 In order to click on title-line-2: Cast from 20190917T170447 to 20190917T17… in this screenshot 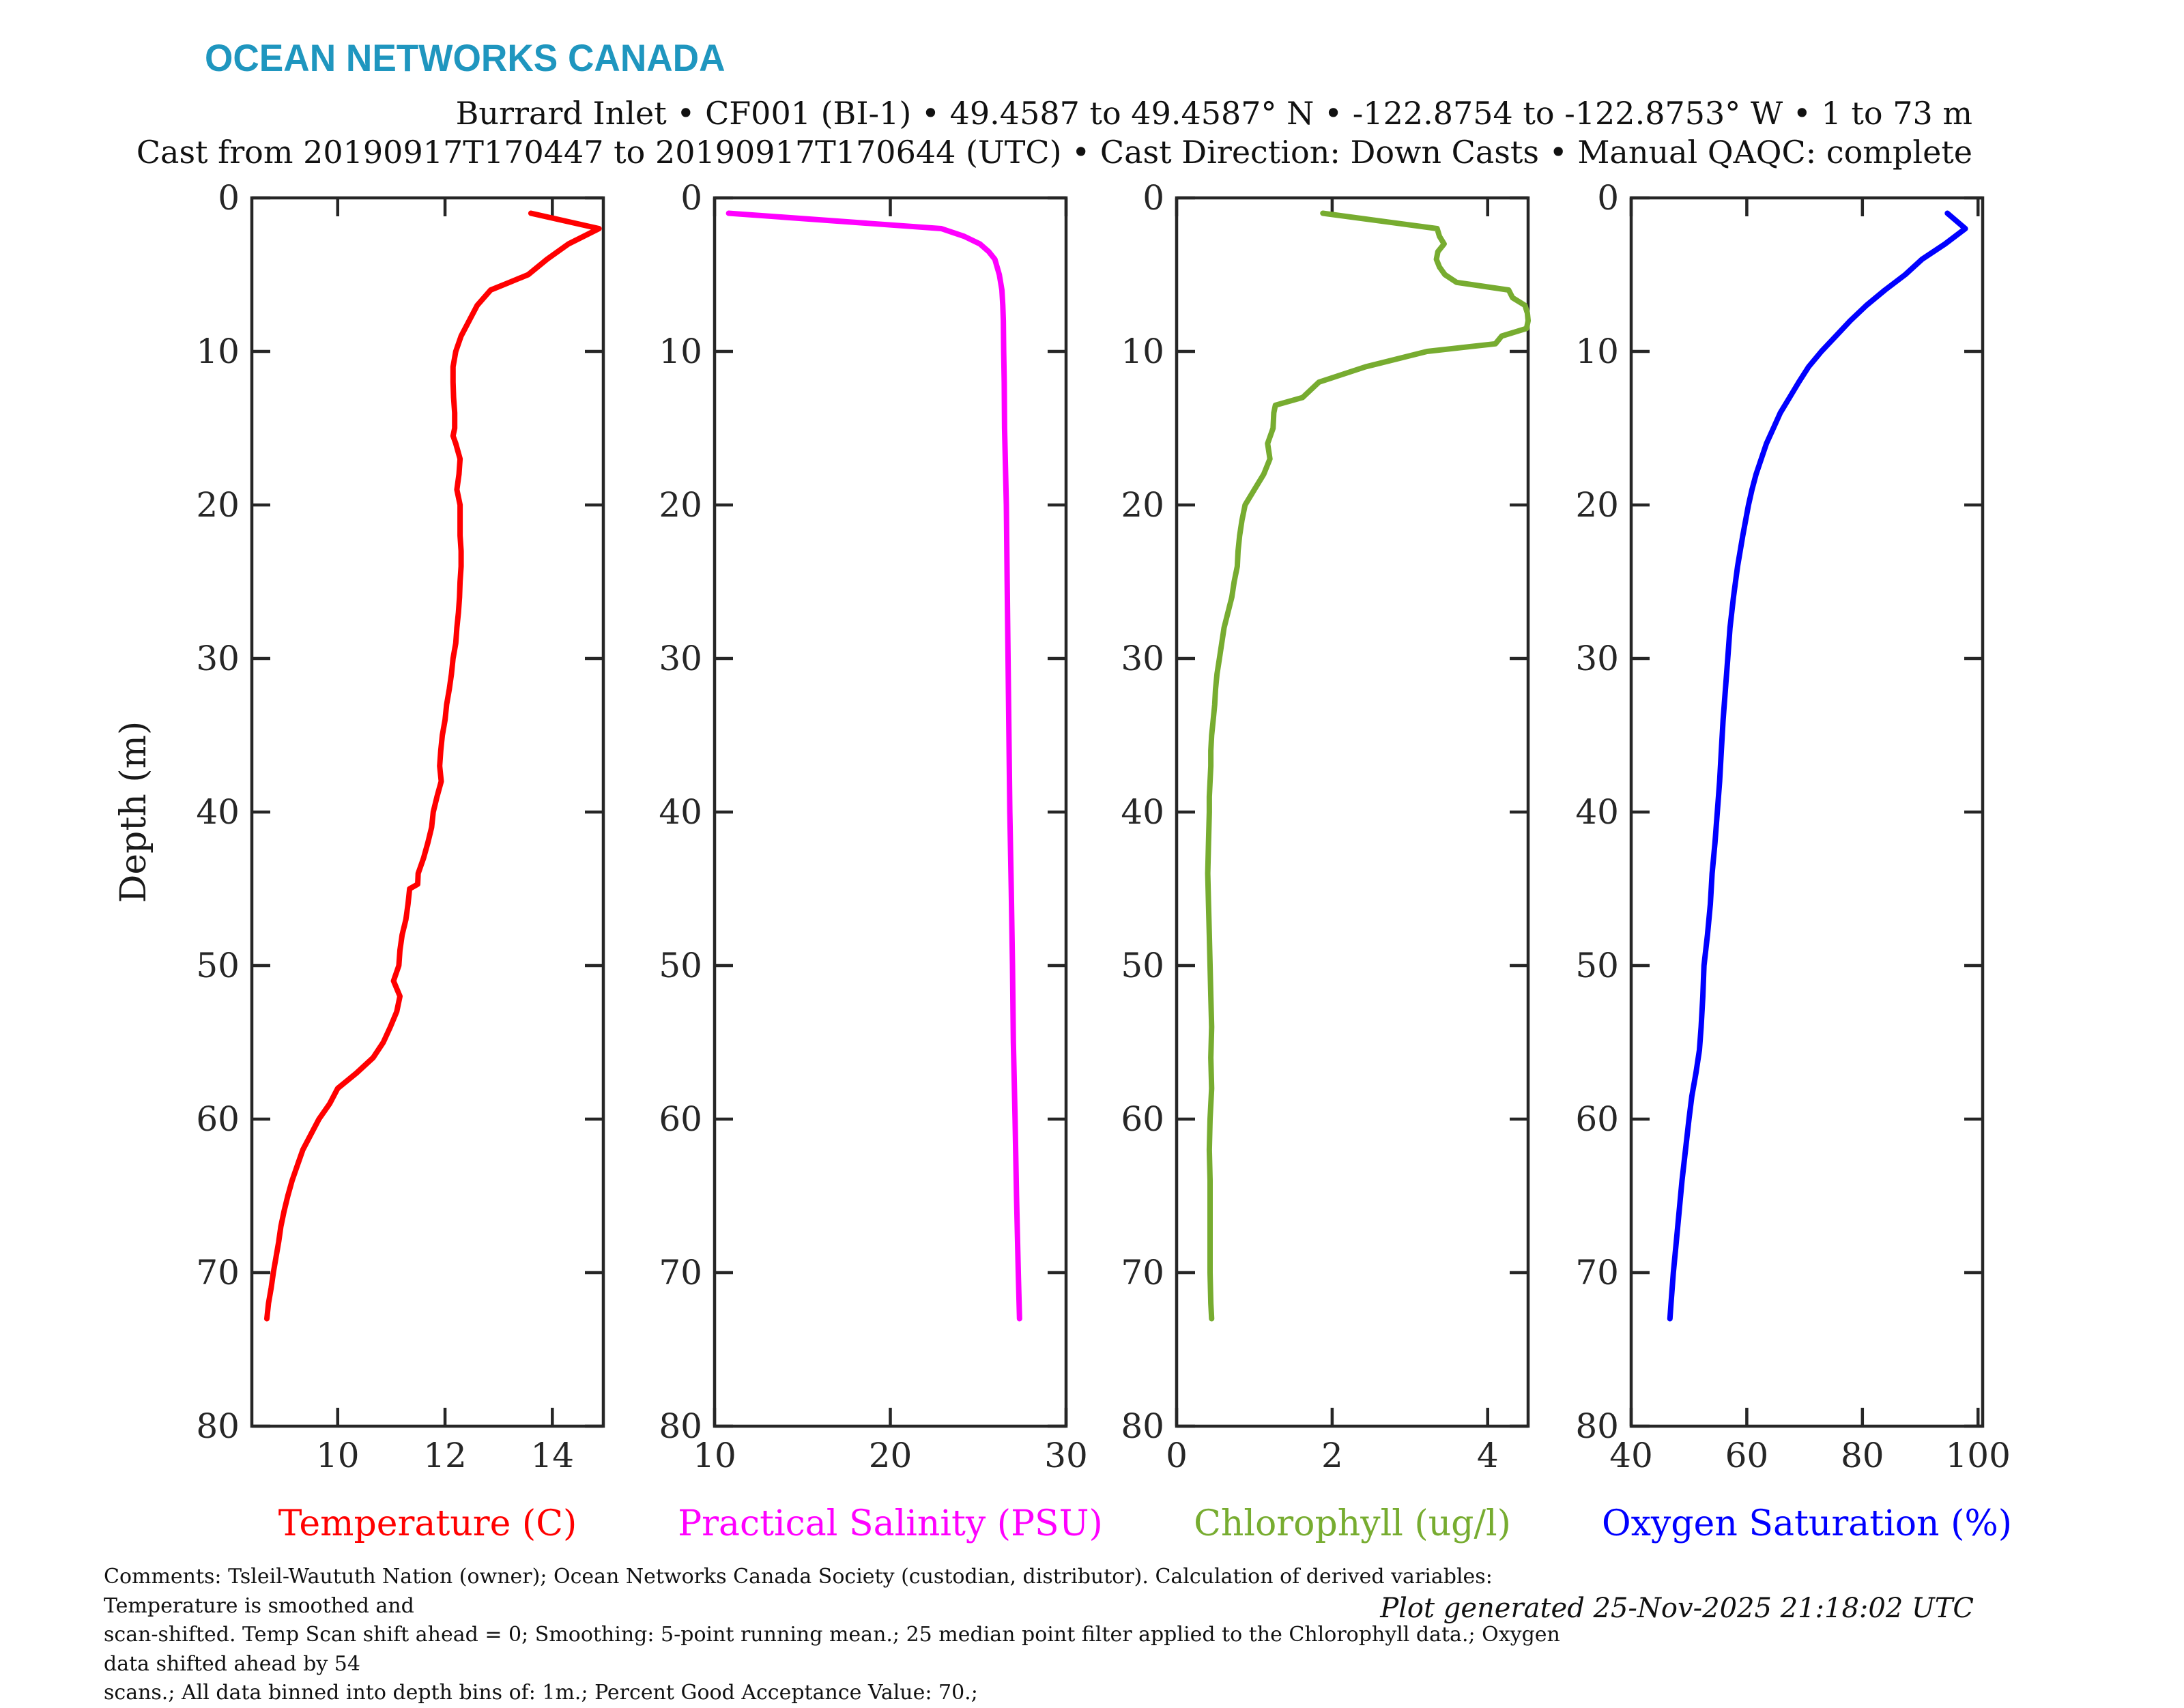, I will do `click(1054, 152)`.